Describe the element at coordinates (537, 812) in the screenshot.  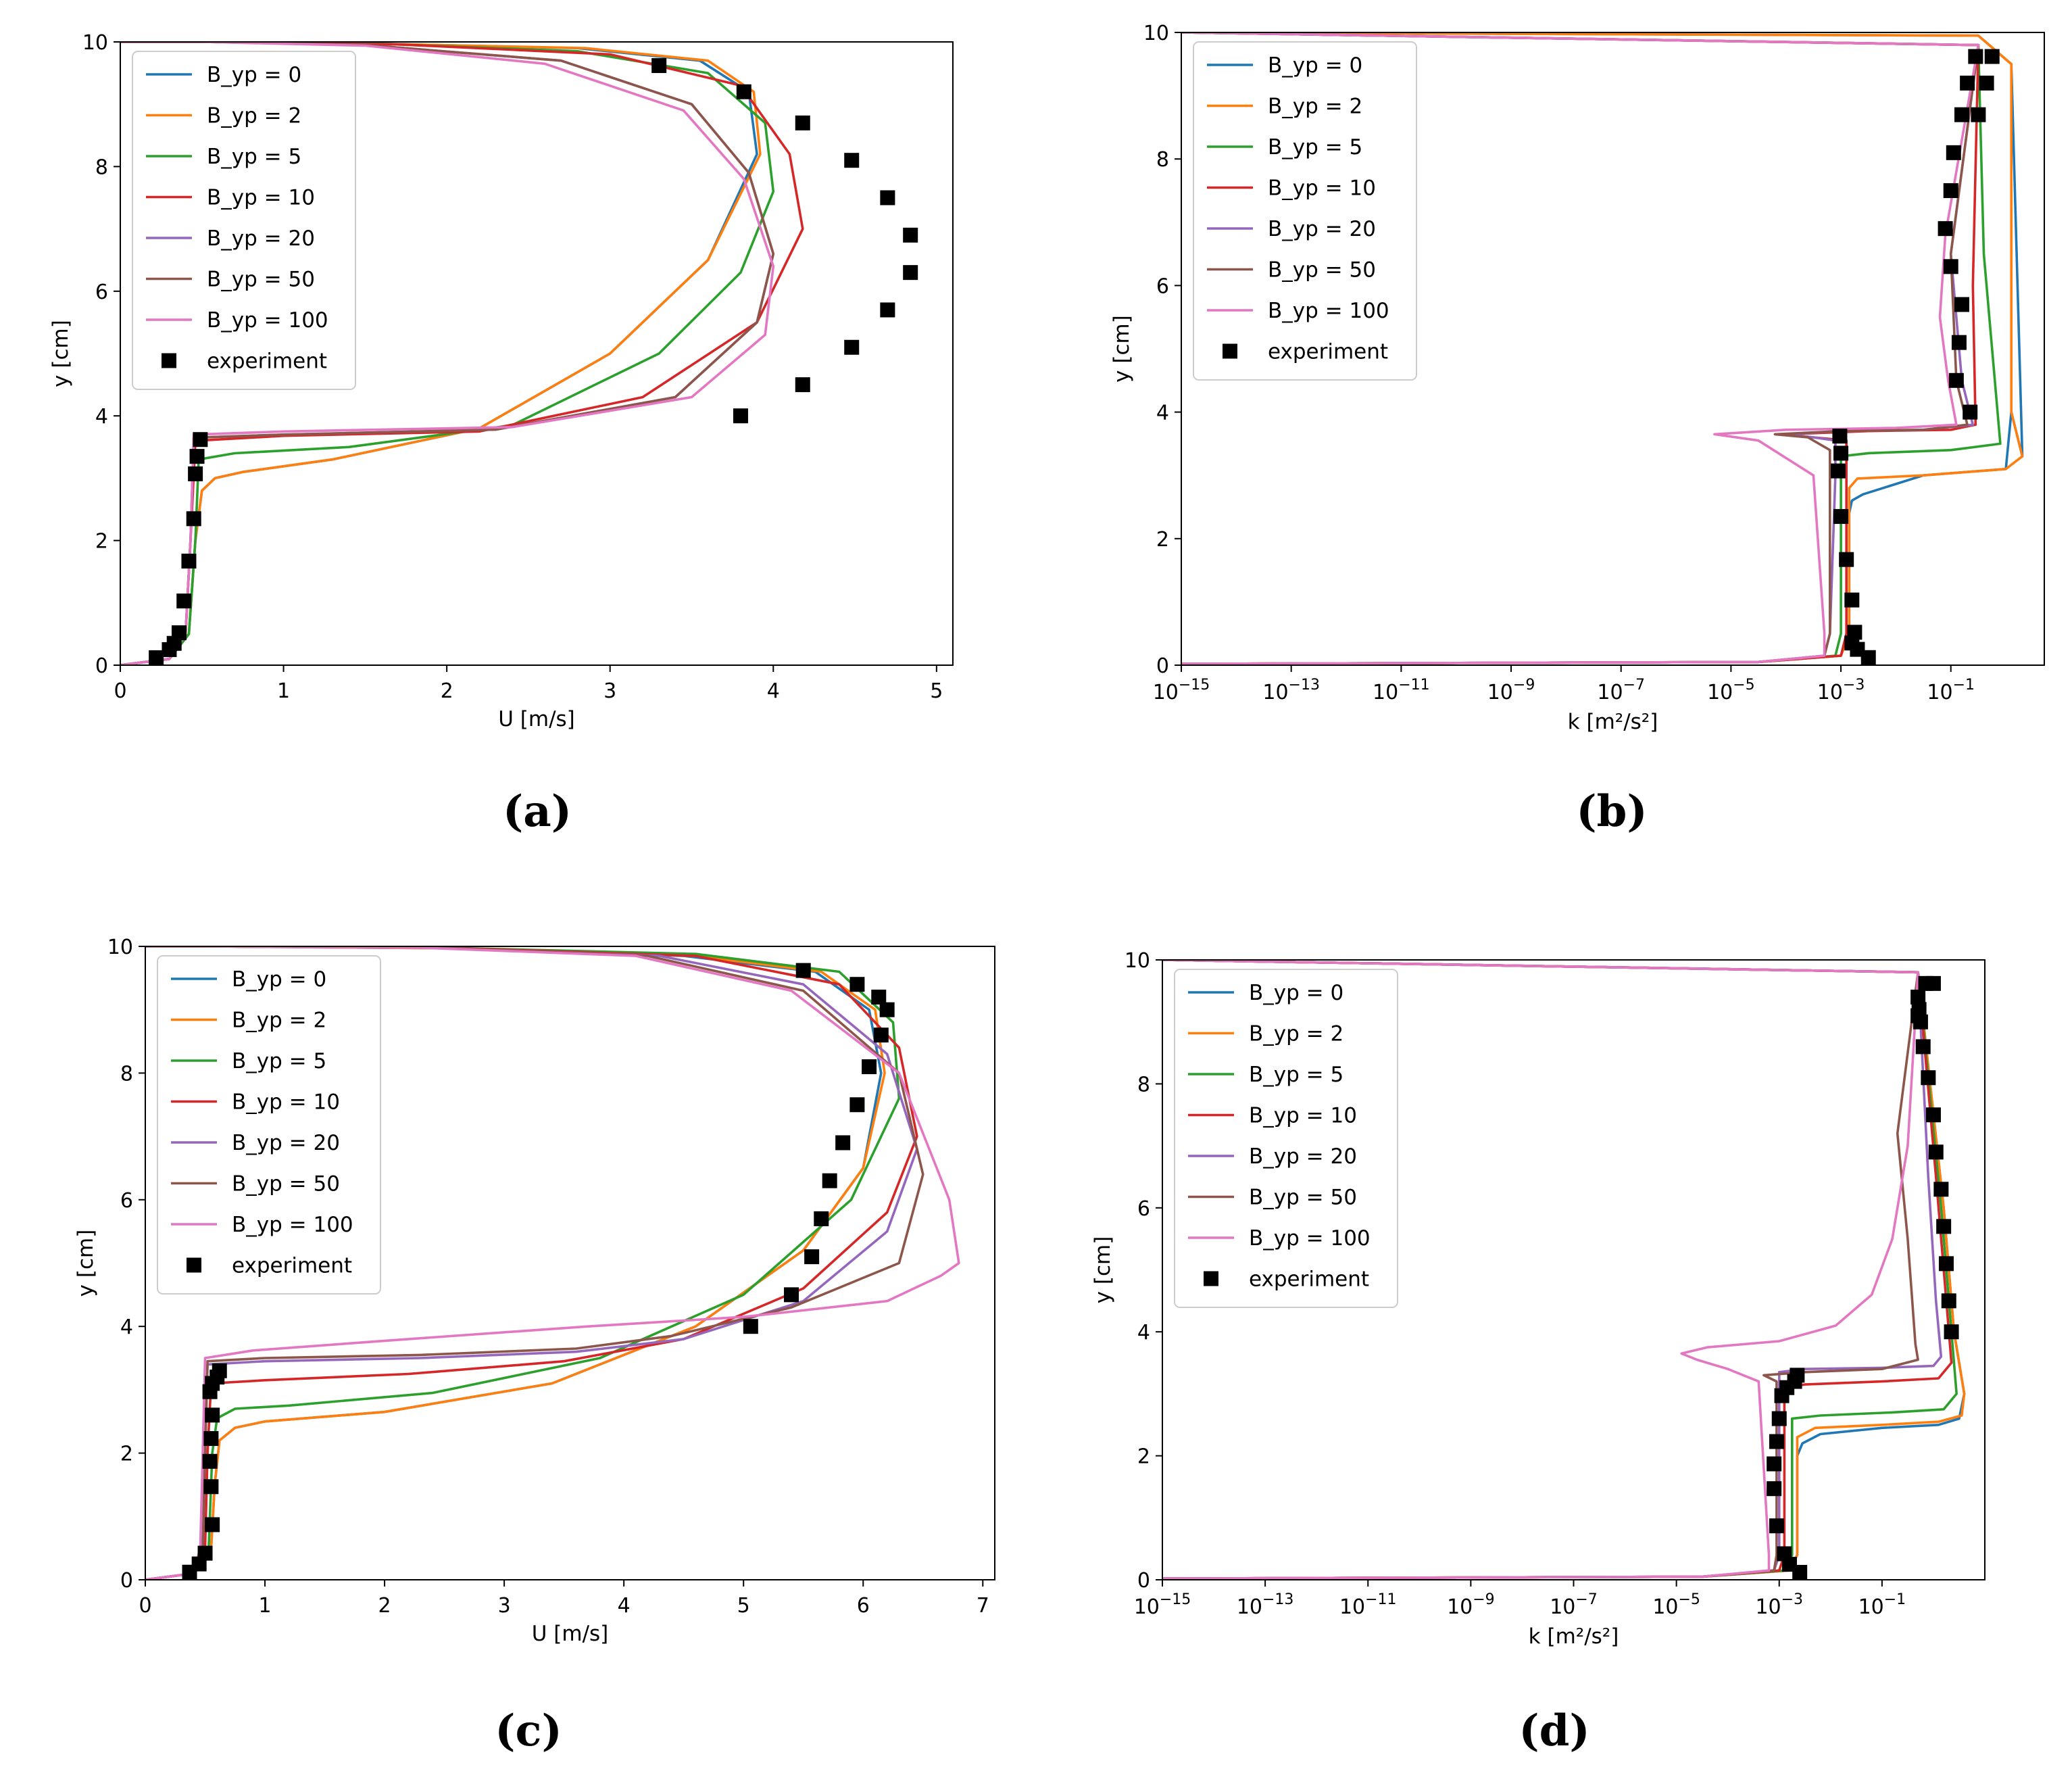
I see `panel-caption: (a)` at that location.